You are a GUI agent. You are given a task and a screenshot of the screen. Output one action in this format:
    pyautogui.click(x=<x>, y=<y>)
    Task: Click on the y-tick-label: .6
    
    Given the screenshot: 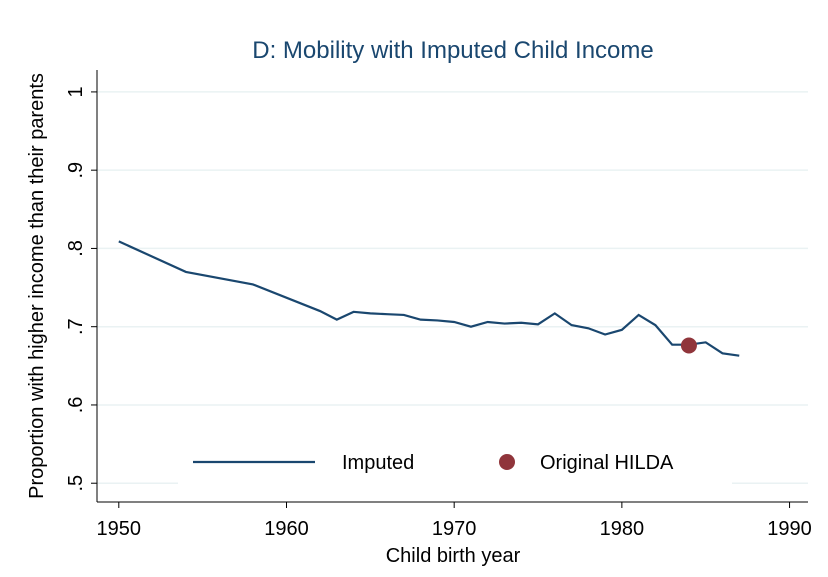 What is the action you would take?
    pyautogui.click(x=76, y=405)
    